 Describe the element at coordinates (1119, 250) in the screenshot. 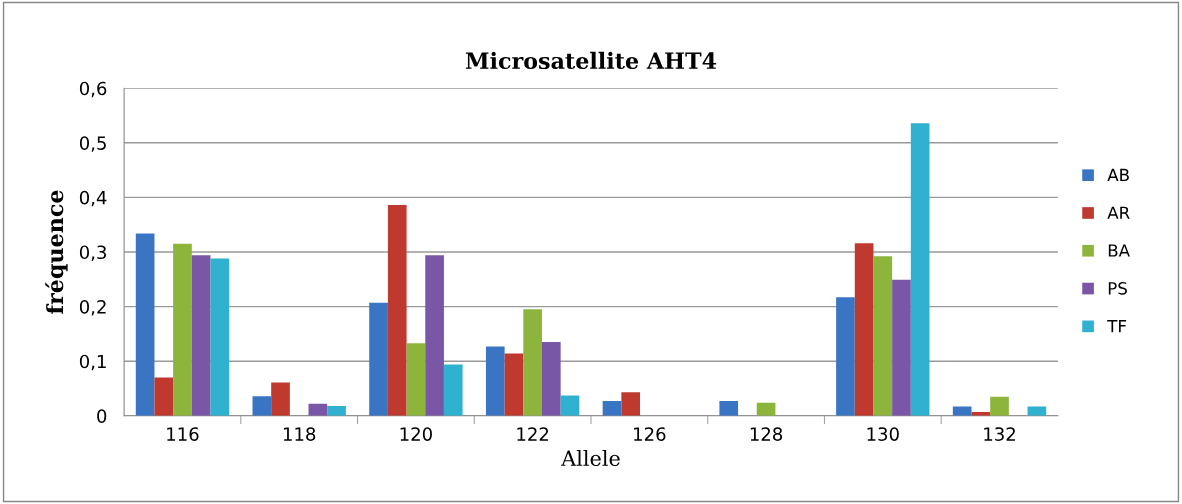

I see `legend-label: BA` at that location.